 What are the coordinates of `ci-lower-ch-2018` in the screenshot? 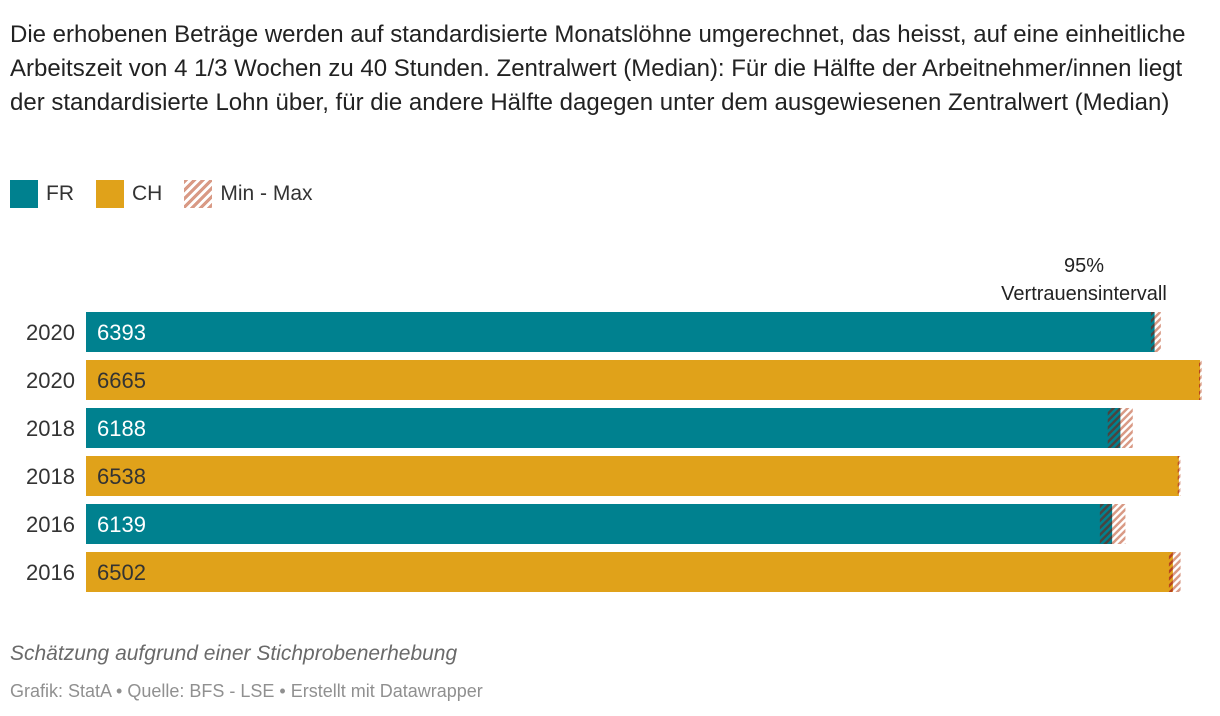 It's located at (1178, 476).